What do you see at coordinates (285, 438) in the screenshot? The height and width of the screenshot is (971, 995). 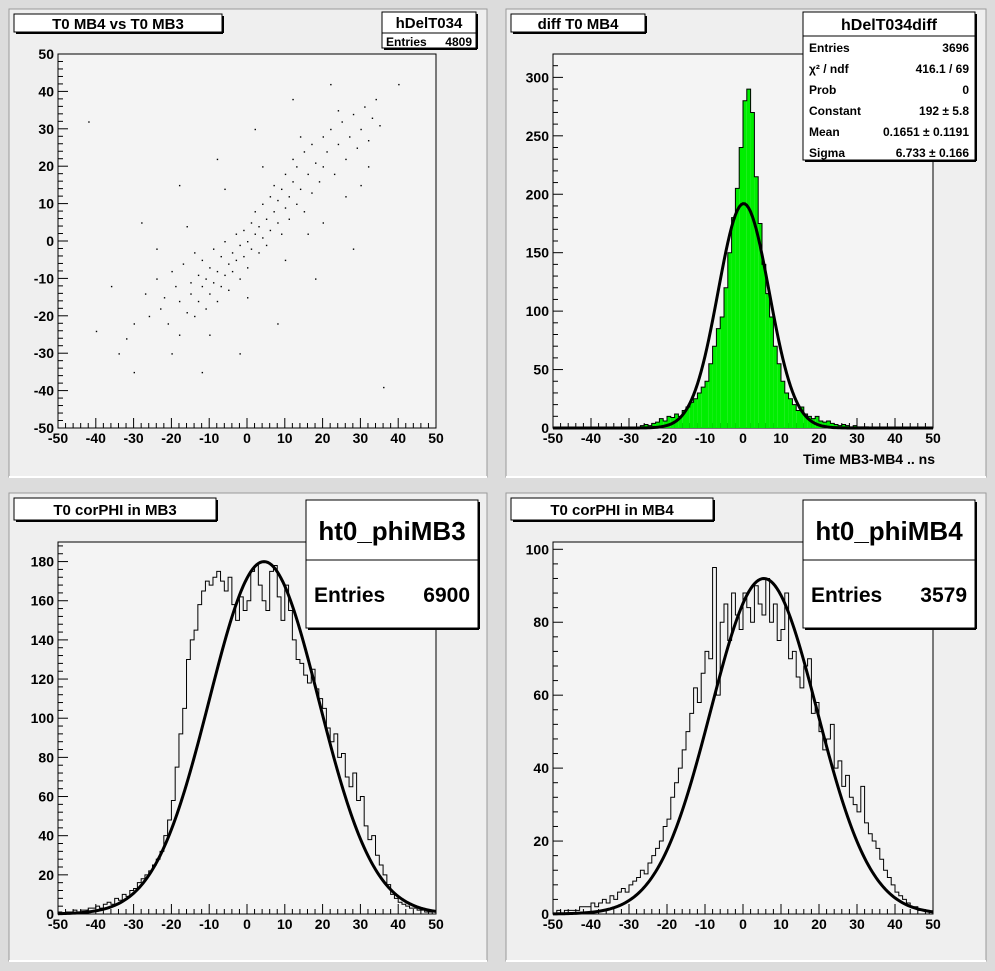 I see `x-tick-label: 10` at bounding box center [285, 438].